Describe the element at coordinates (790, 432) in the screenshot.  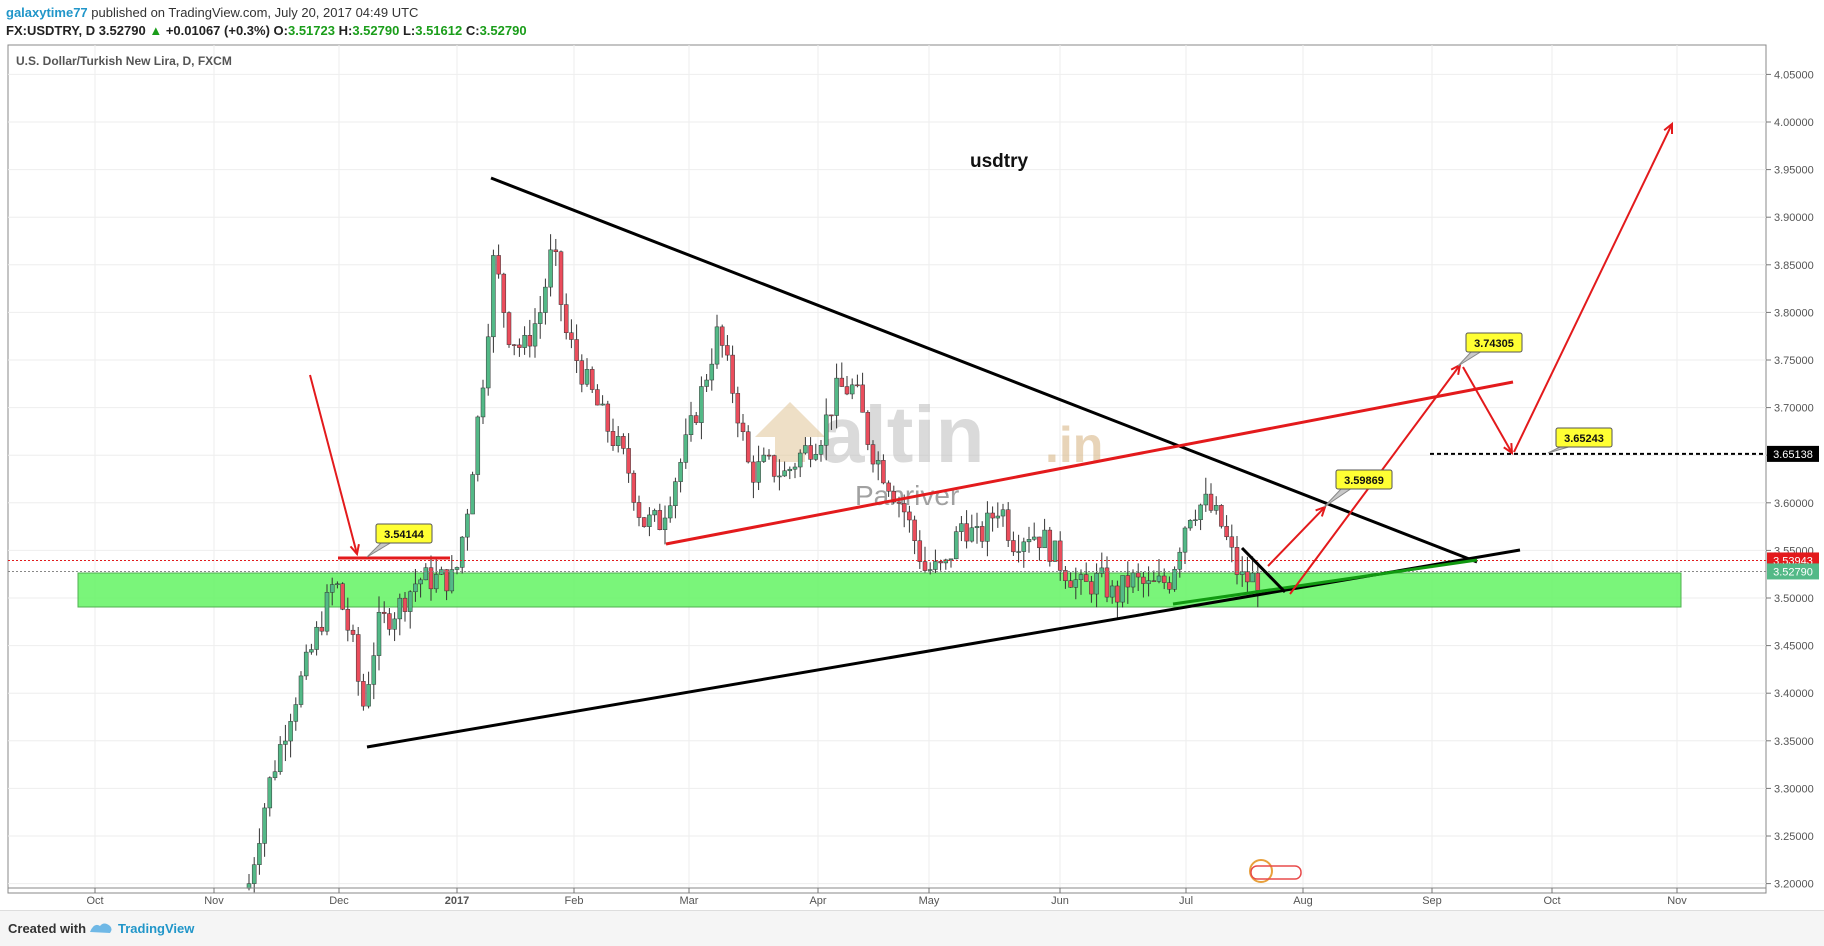
I see `watermark-house-icon` at that location.